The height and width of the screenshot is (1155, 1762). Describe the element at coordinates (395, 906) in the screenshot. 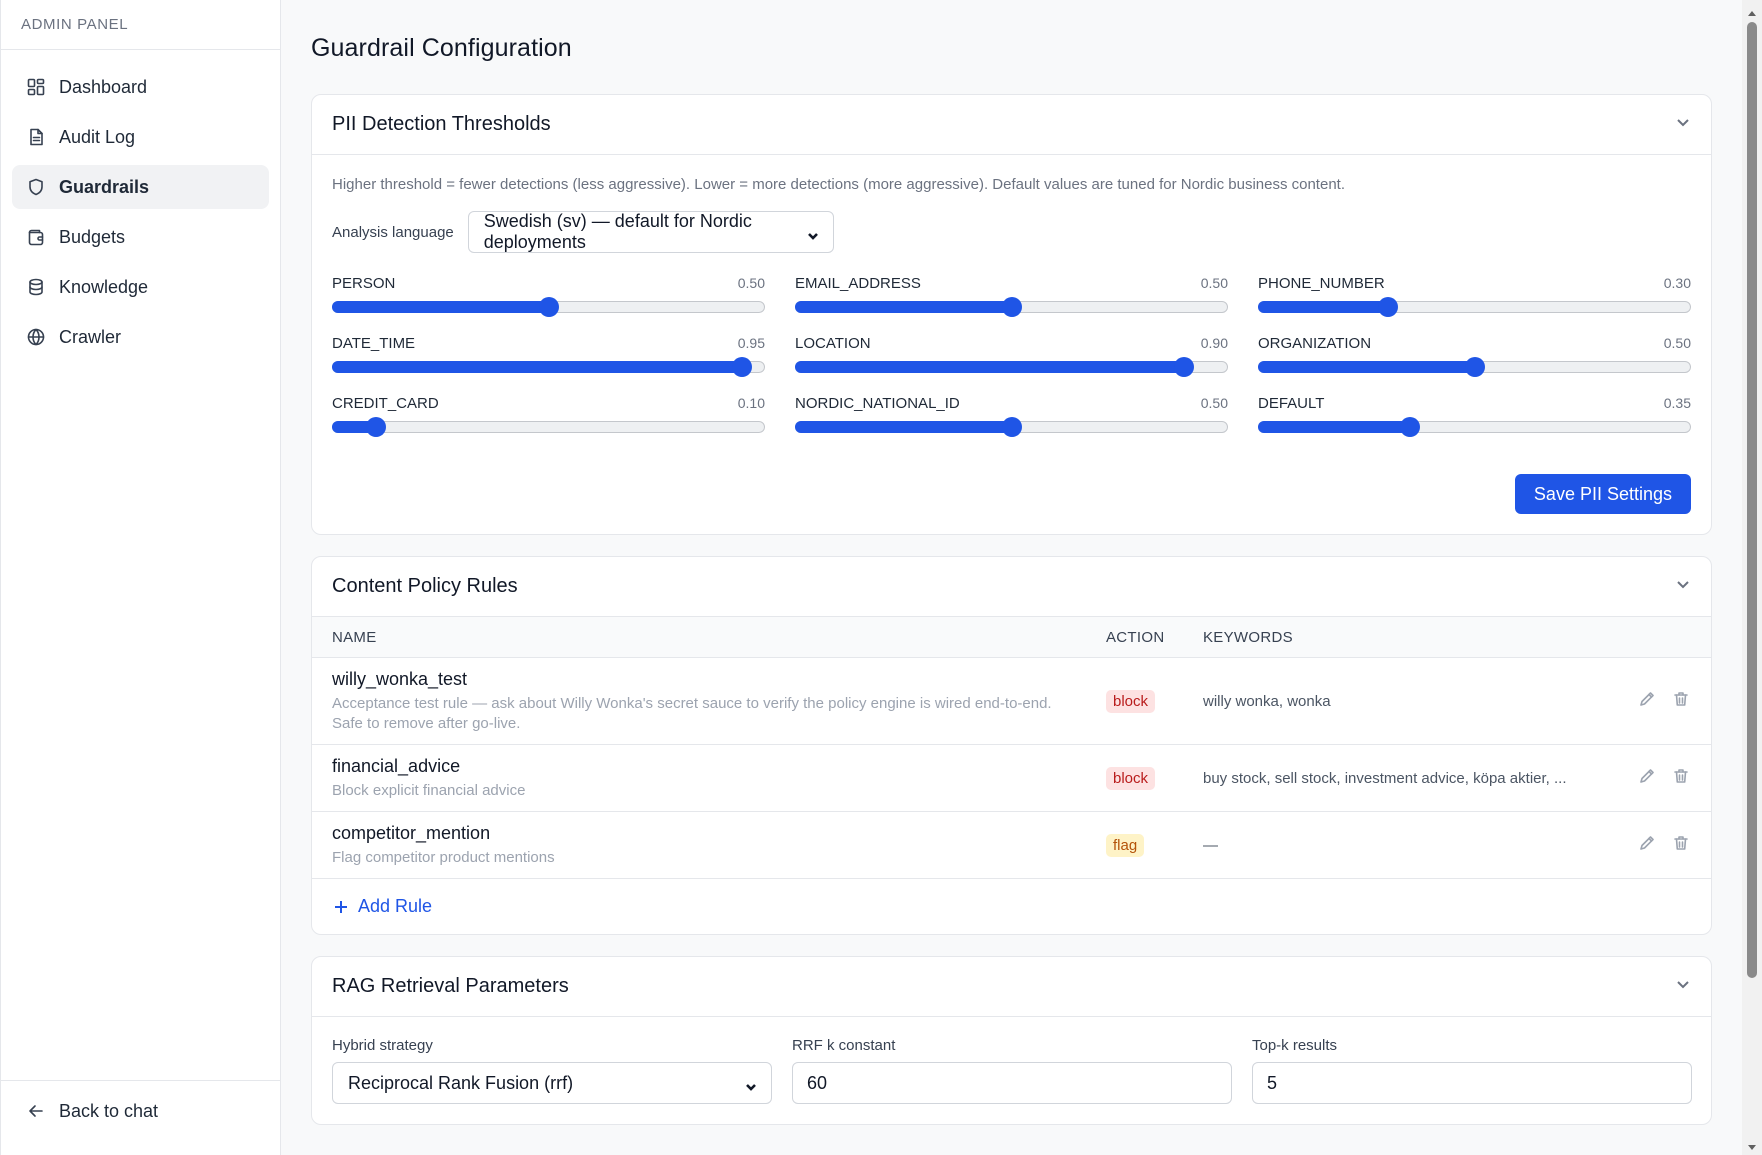

I see `add-rule-label: Add Rule` at that location.